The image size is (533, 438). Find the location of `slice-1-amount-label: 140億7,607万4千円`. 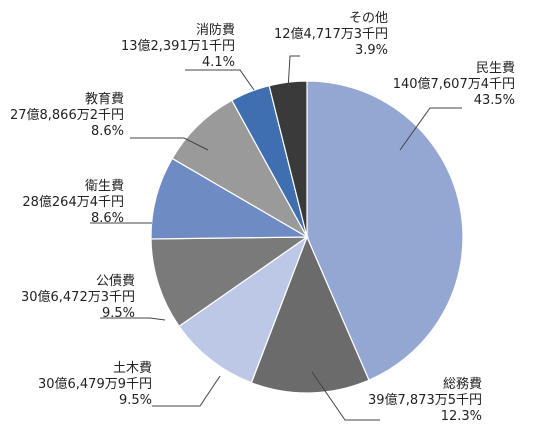

slice-1-amount-label: 140億7,607万4千円 is located at coordinates (454, 84).